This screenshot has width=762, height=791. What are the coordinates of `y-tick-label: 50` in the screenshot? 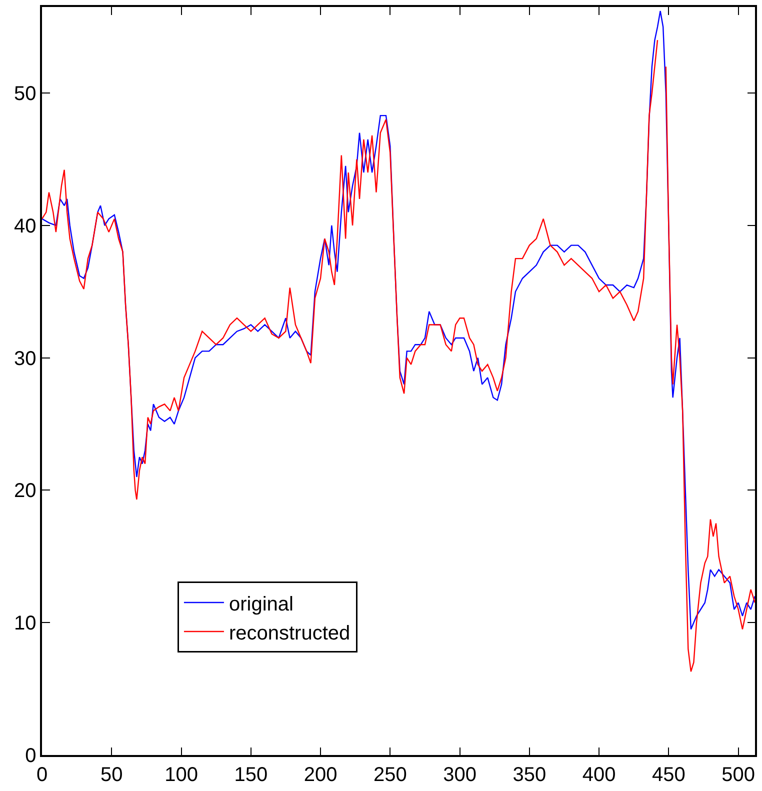 It's located at (25, 94).